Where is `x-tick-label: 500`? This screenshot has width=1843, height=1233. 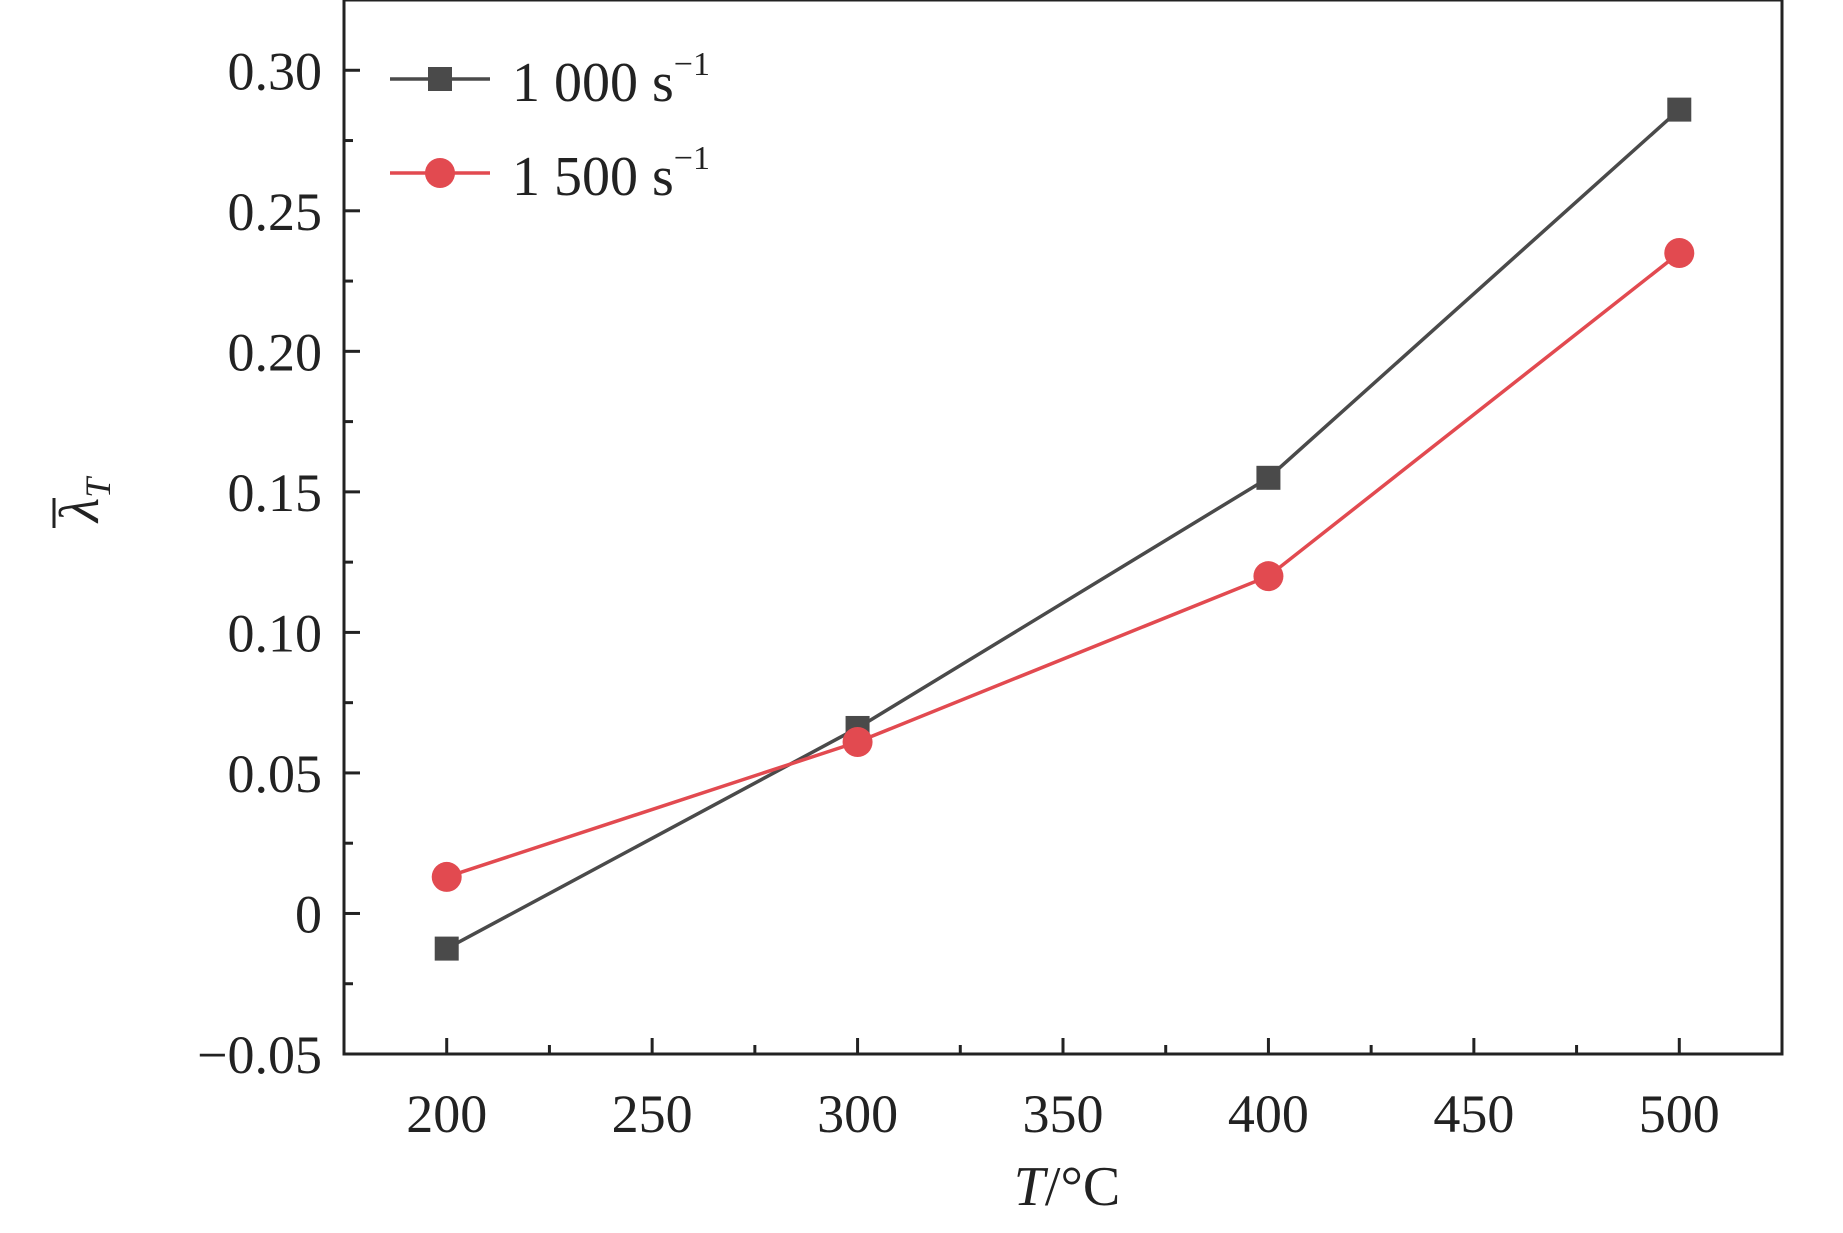
x-tick-label: 500 is located at coordinates (1679, 1114).